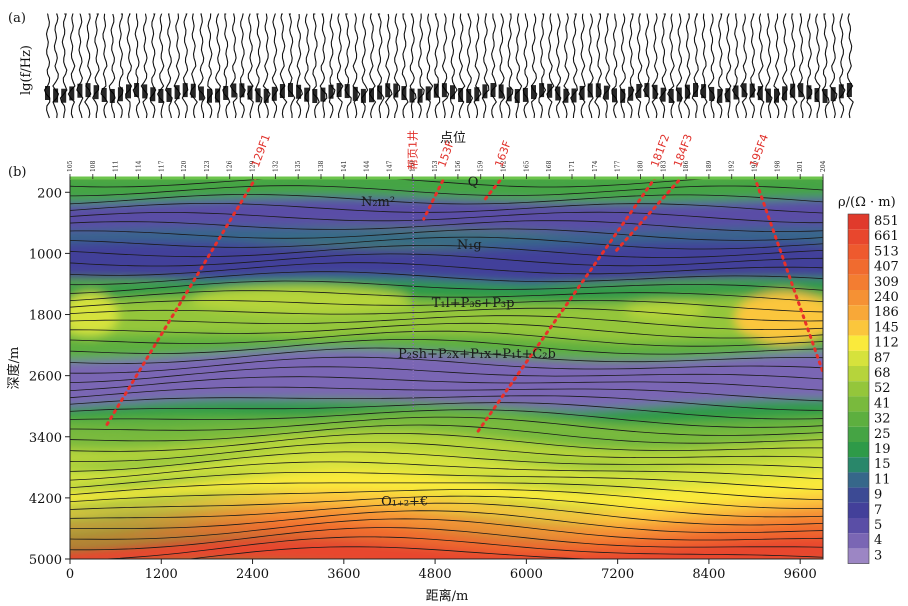 This screenshot has width=908, height=606. What do you see at coordinates (45, 438) in the screenshot?
I see `y-tick-label: 3400` at bounding box center [45, 438].